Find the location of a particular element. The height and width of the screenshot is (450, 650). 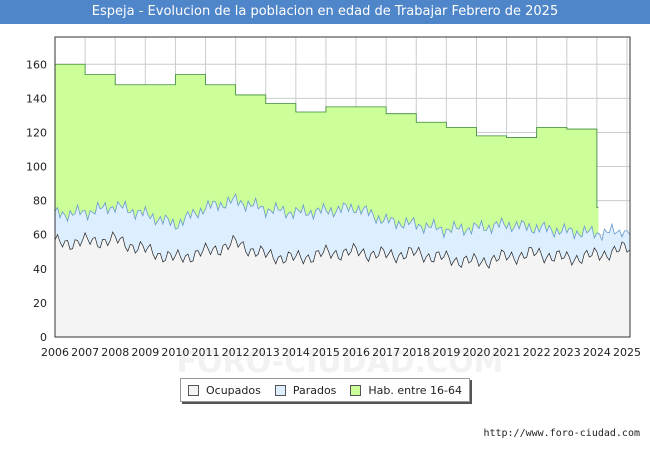

x-tick-label: 2007 is located at coordinates (85, 352).